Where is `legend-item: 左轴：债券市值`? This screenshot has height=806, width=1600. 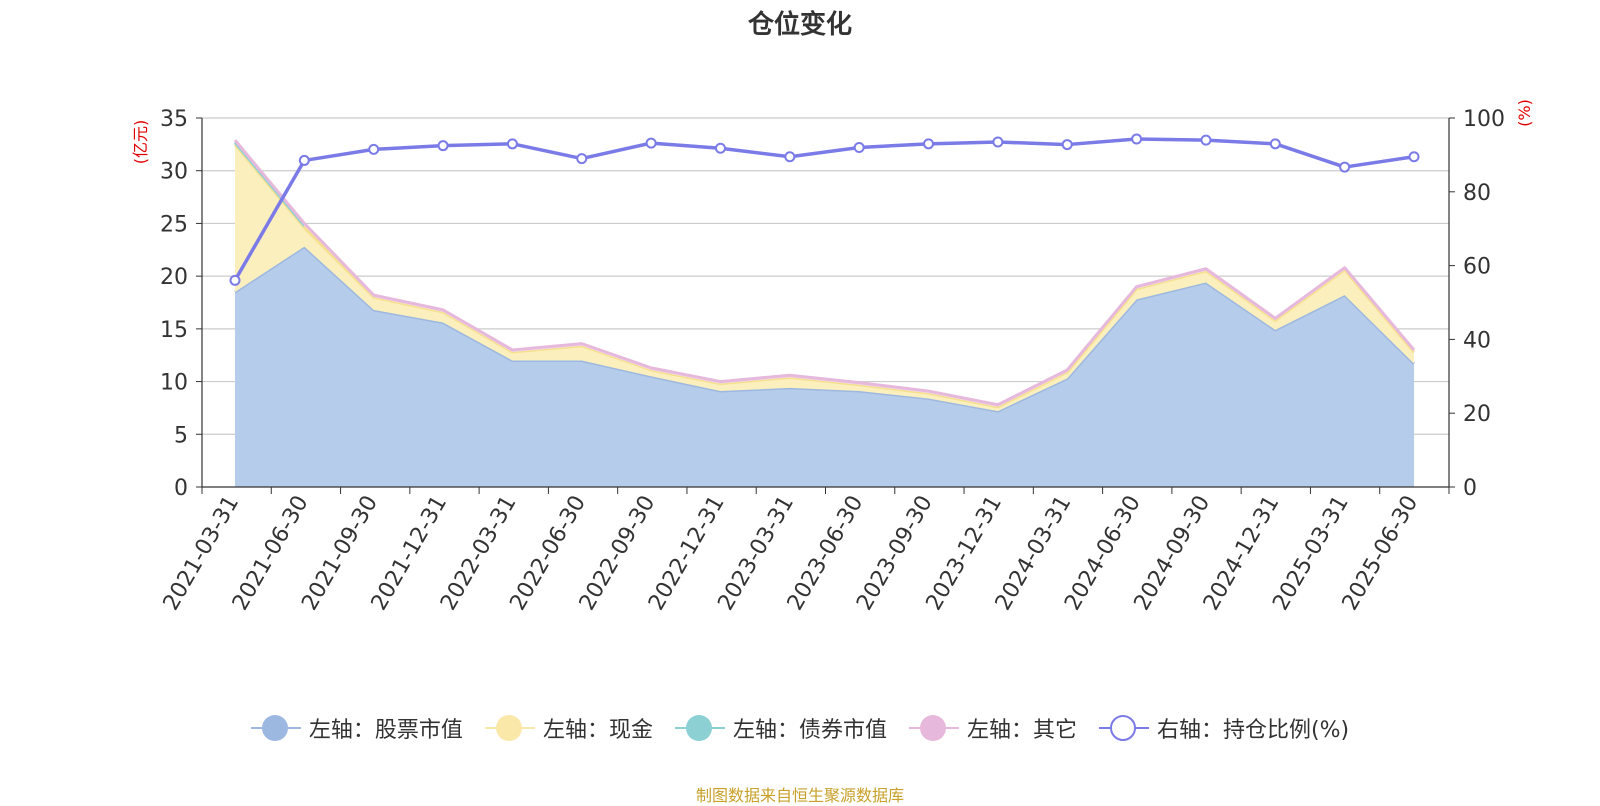 legend-item: 左轴：债券市值 is located at coordinates (780, 728).